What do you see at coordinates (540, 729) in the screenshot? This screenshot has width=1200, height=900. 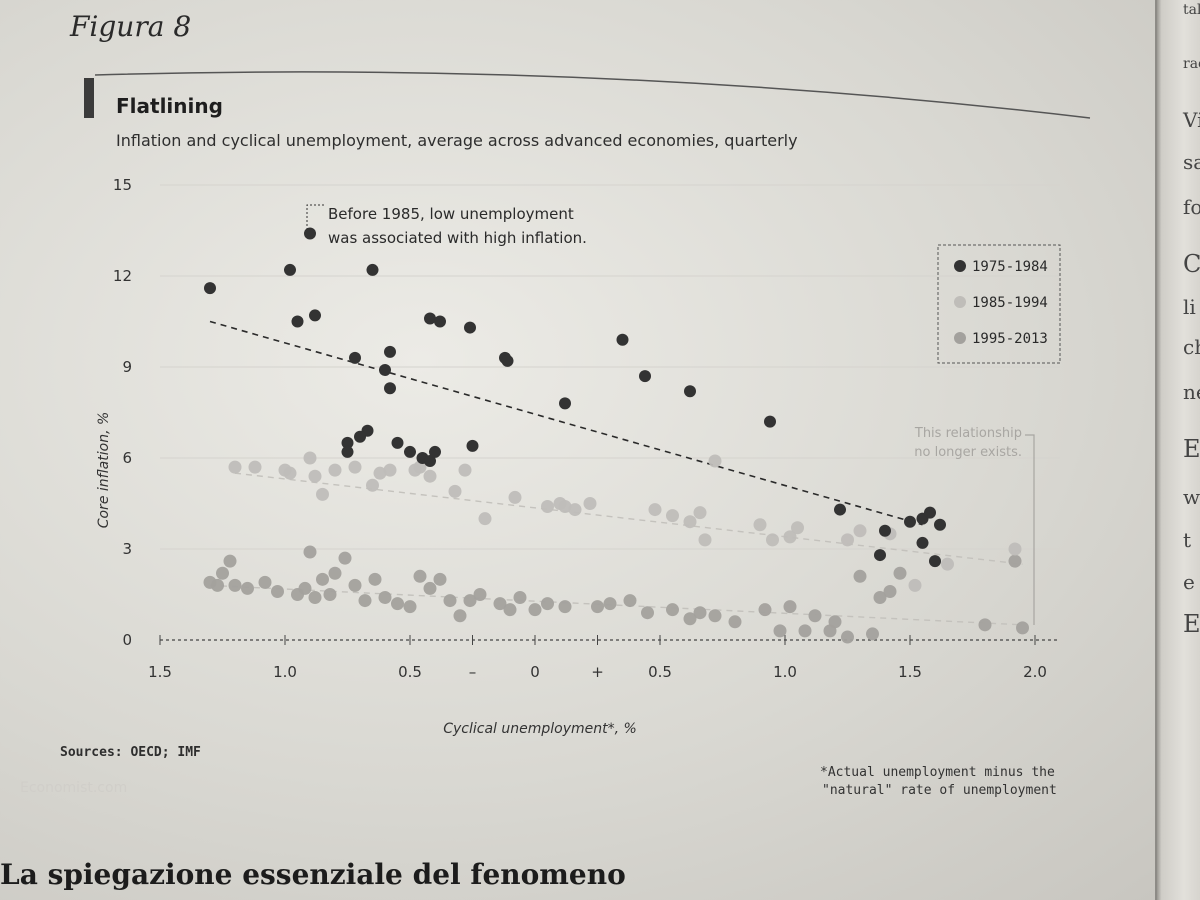 I see `x-axis-title: Cyclical unemployment*, %` at bounding box center [540, 729].